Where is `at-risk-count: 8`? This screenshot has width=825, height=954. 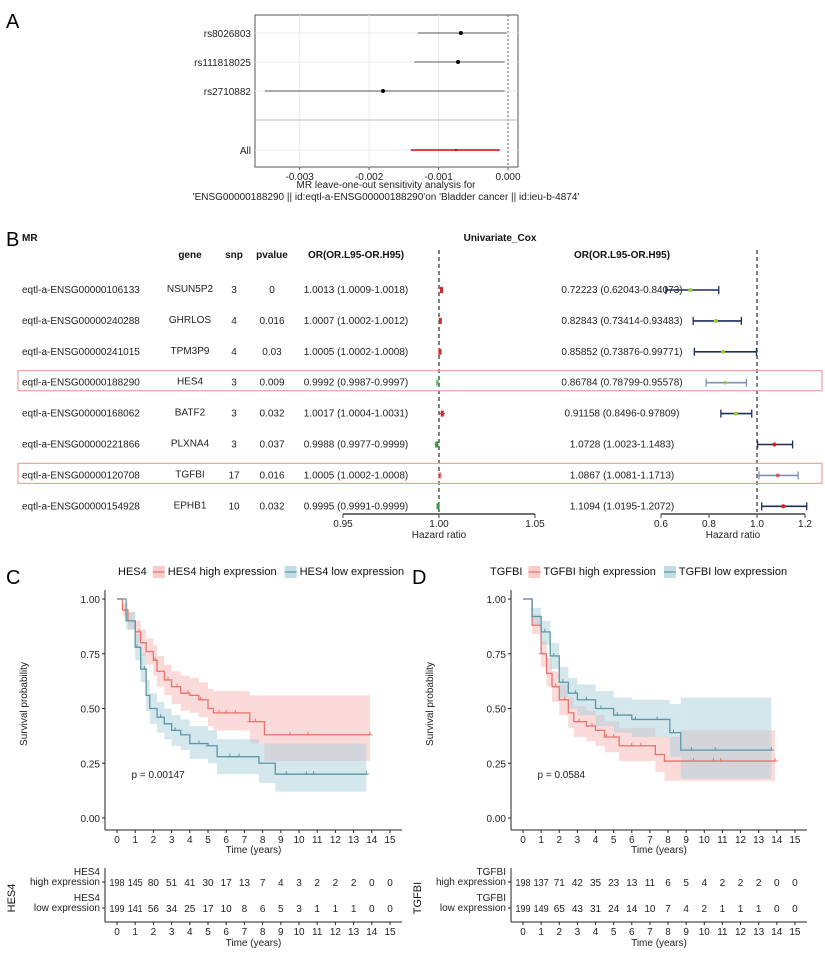 at-risk-count: 8 is located at coordinates (245, 909).